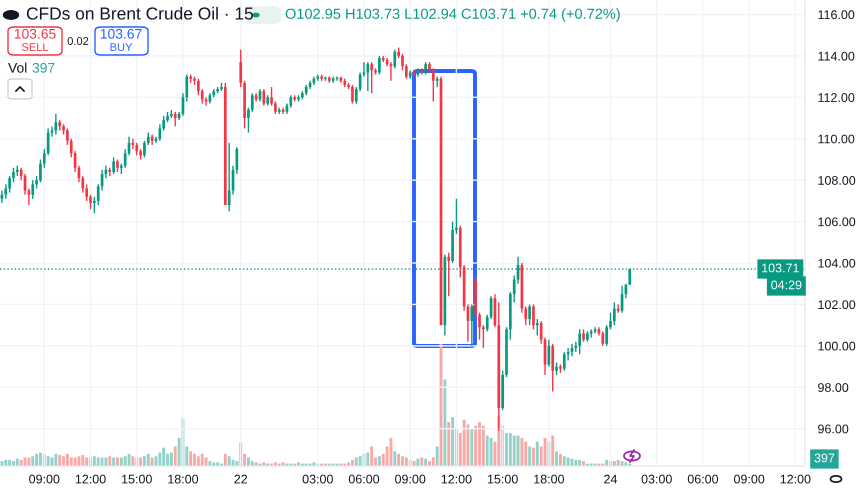 The width and height of the screenshot is (860, 491). Describe the element at coordinates (241, 479) in the screenshot. I see `x-tick-label: 22` at that location.